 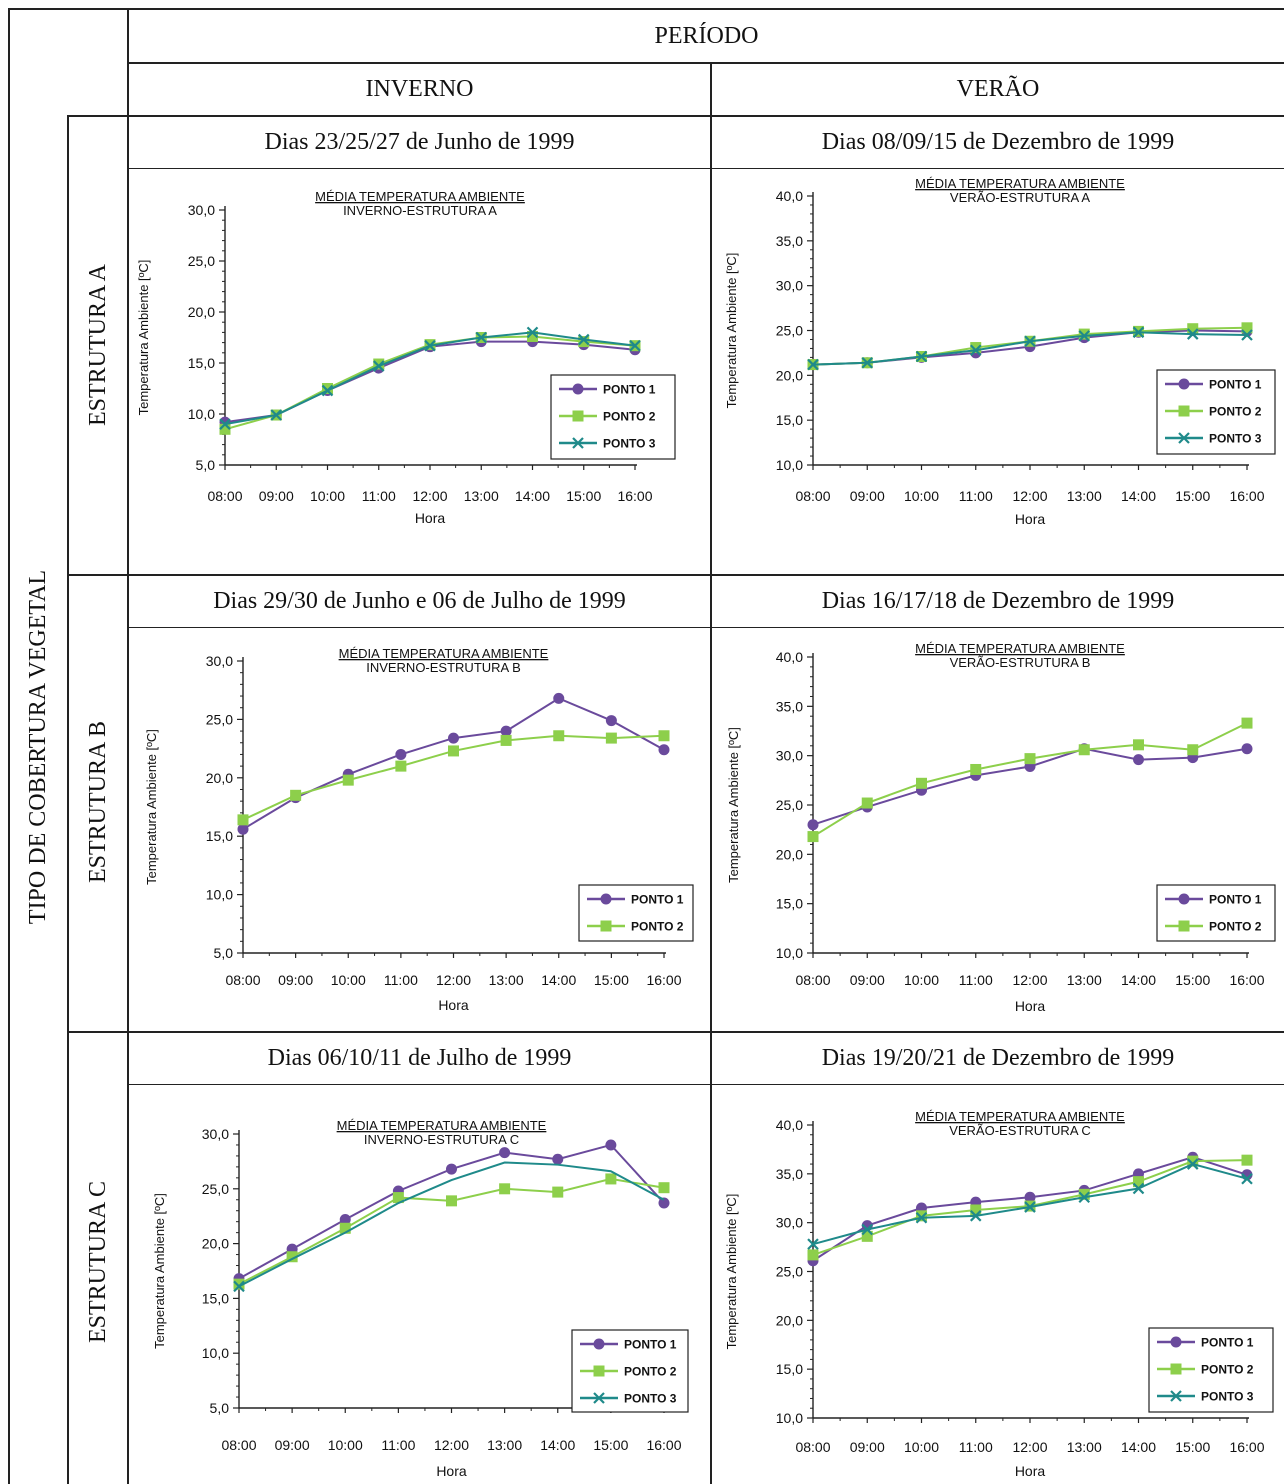 What do you see at coordinates (789, 196) in the screenshot?
I see `y-tick-label: 40,0` at bounding box center [789, 196].